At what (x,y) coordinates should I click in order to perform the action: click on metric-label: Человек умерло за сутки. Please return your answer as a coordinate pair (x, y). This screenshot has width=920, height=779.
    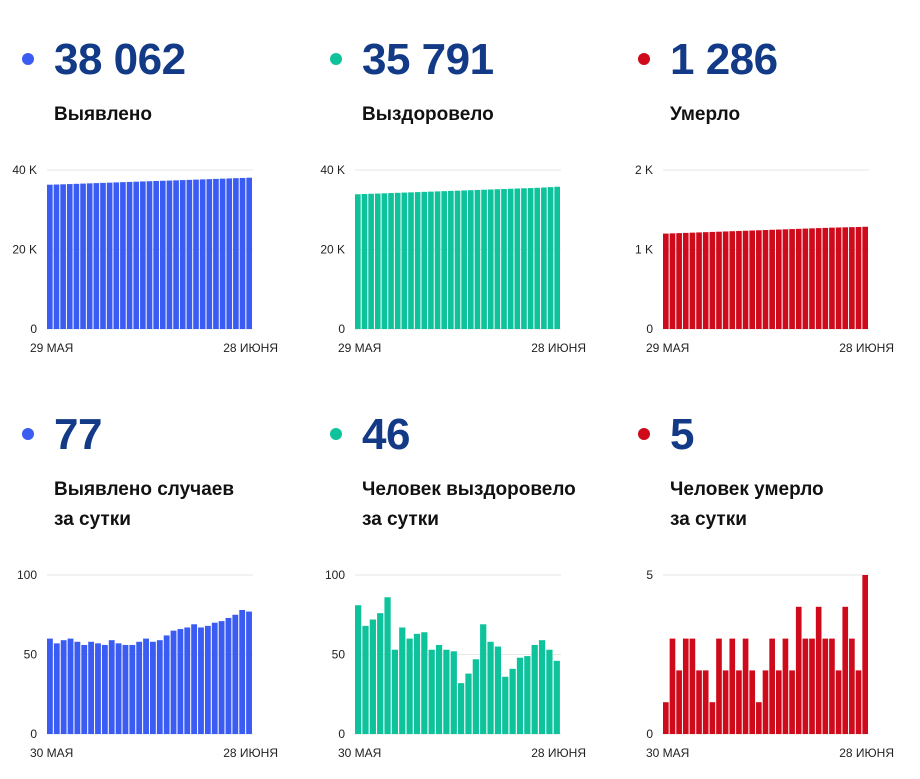
    Looking at the image, I should click on (747, 505).